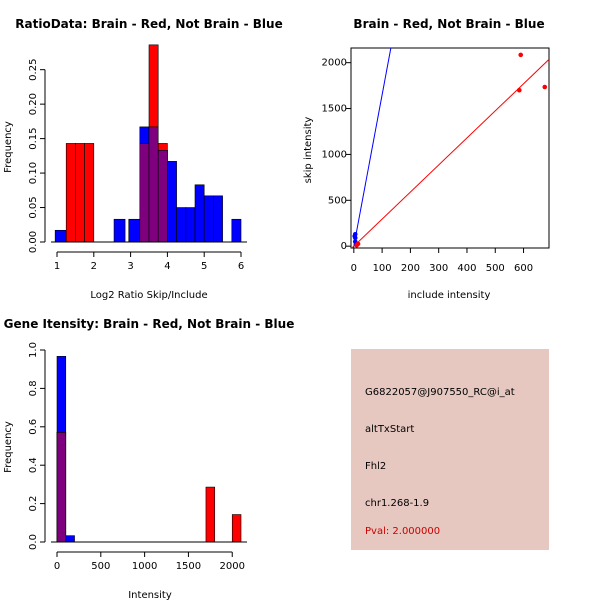 The width and height of the screenshot is (600, 600). What do you see at coordinates (241, 266) in the screenshot?
I see `x-tick-label: 6` at bounding box center [241, 266].